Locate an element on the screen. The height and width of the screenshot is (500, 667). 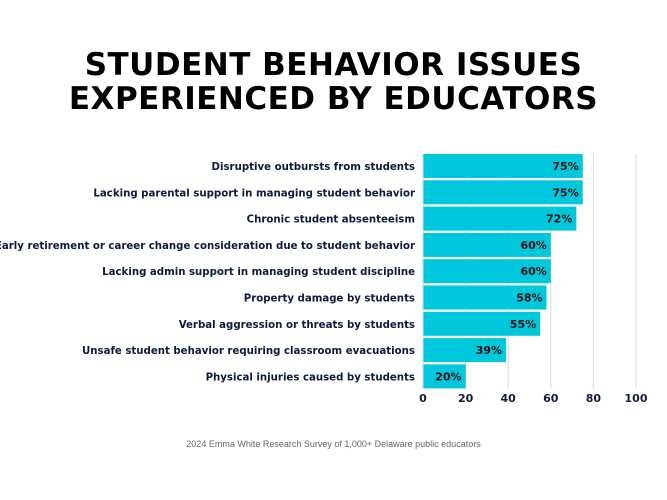
data-label: 39% is located at coordinates (489, 350).